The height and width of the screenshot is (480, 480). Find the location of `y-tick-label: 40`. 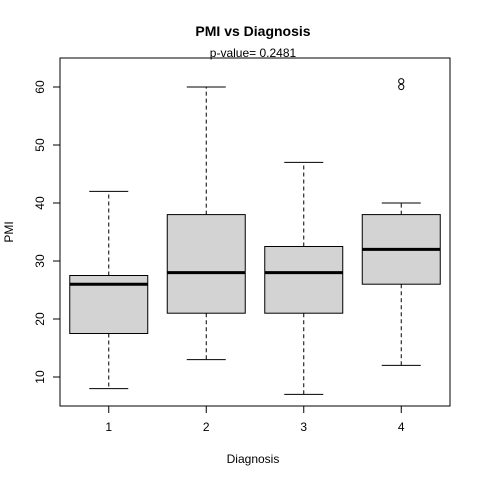

y-tick-label: 40 is located at coordinates (40, 203).